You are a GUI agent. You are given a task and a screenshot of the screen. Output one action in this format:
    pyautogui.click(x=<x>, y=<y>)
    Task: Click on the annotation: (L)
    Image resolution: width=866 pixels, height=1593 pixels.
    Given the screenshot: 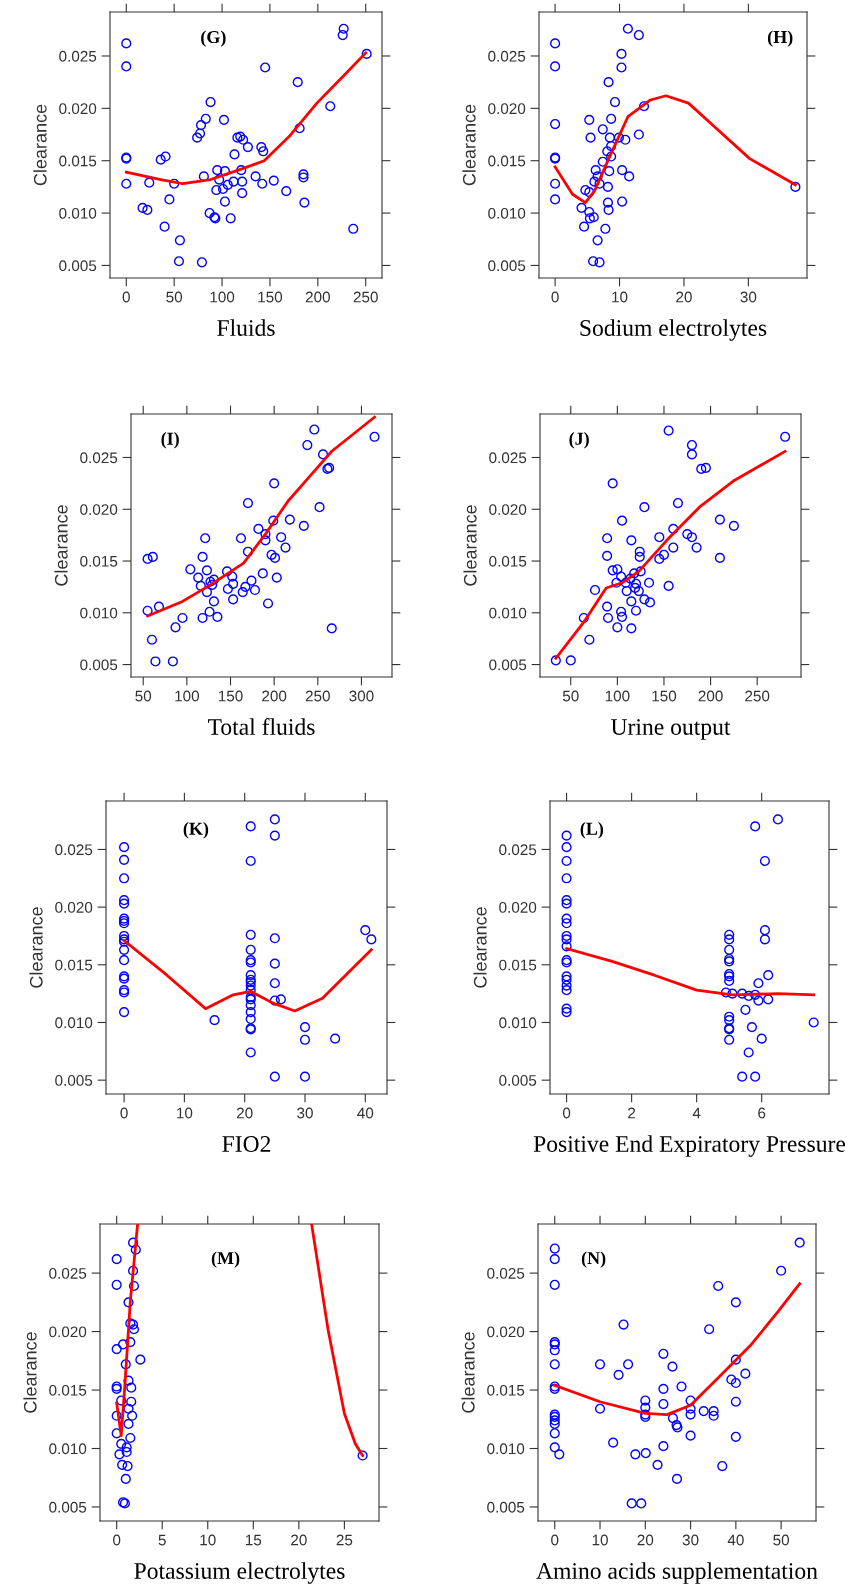 What is the action you would take?
    pyautogui.click(x=592, y=830)
    